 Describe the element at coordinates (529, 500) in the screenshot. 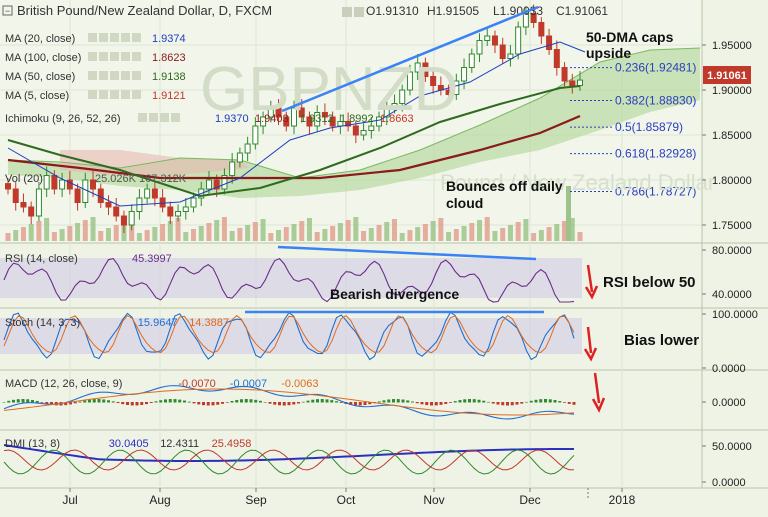

I see `time-tick-label: Dec` at that location.